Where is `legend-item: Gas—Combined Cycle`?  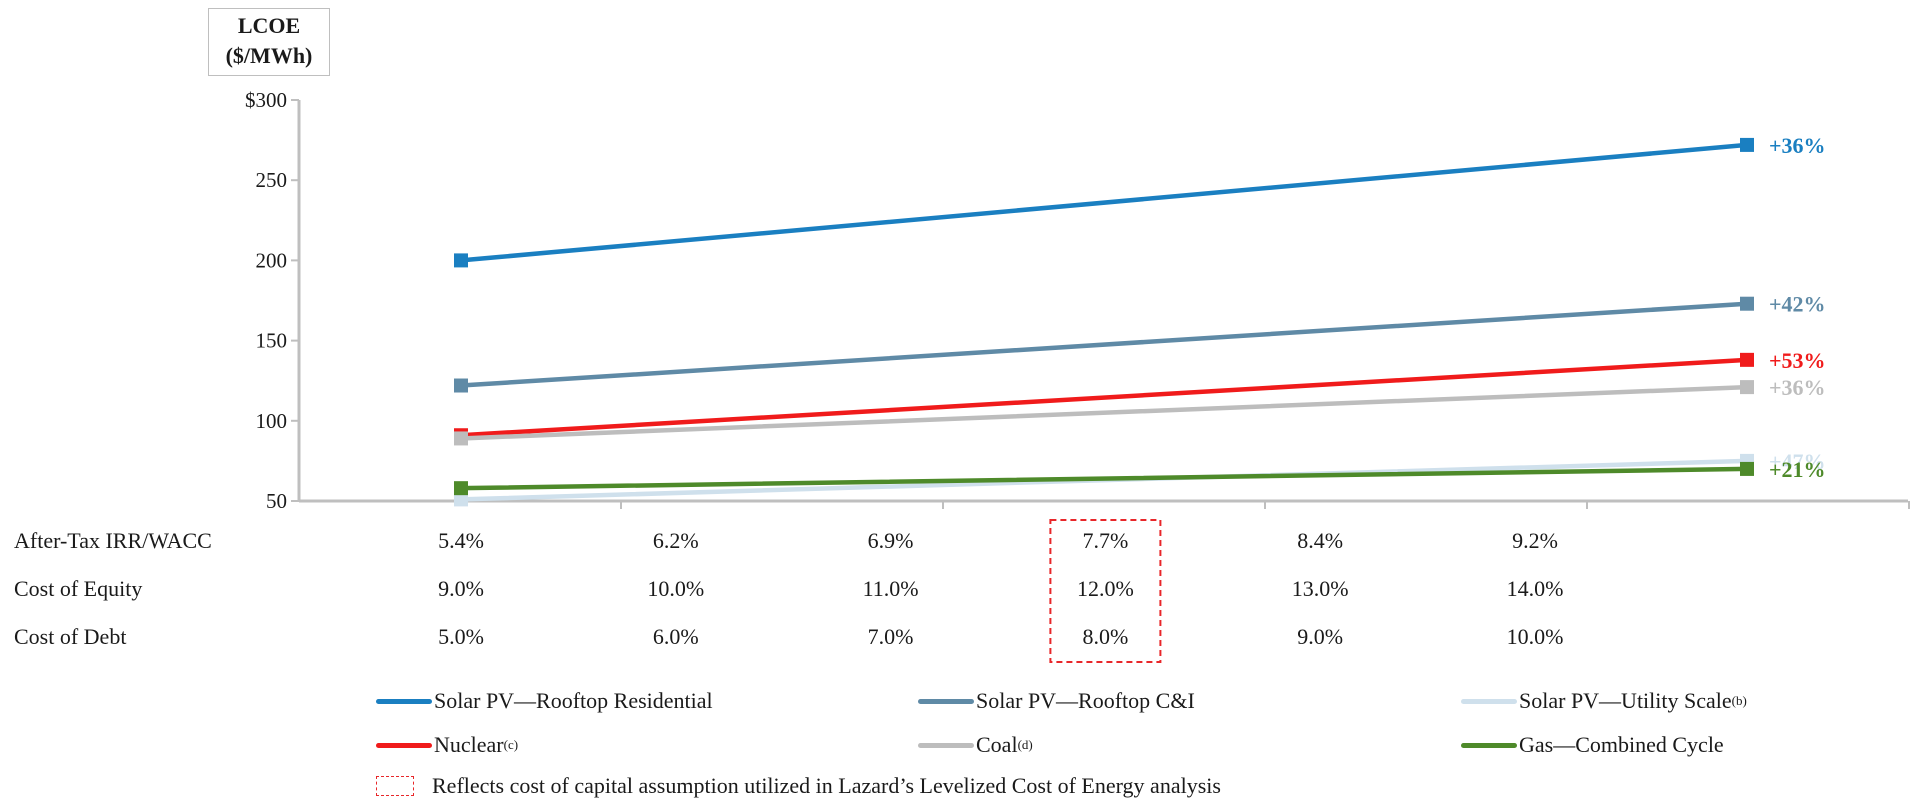 legend-item: Gas—Combined Cycle is located at coordinates (1592, 745).